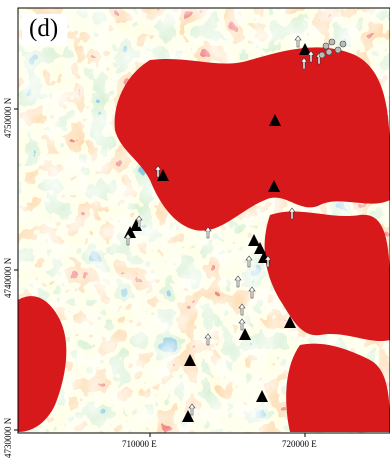  I want to click on x-tick-label-710000: 710000 E, so click(139, 444).